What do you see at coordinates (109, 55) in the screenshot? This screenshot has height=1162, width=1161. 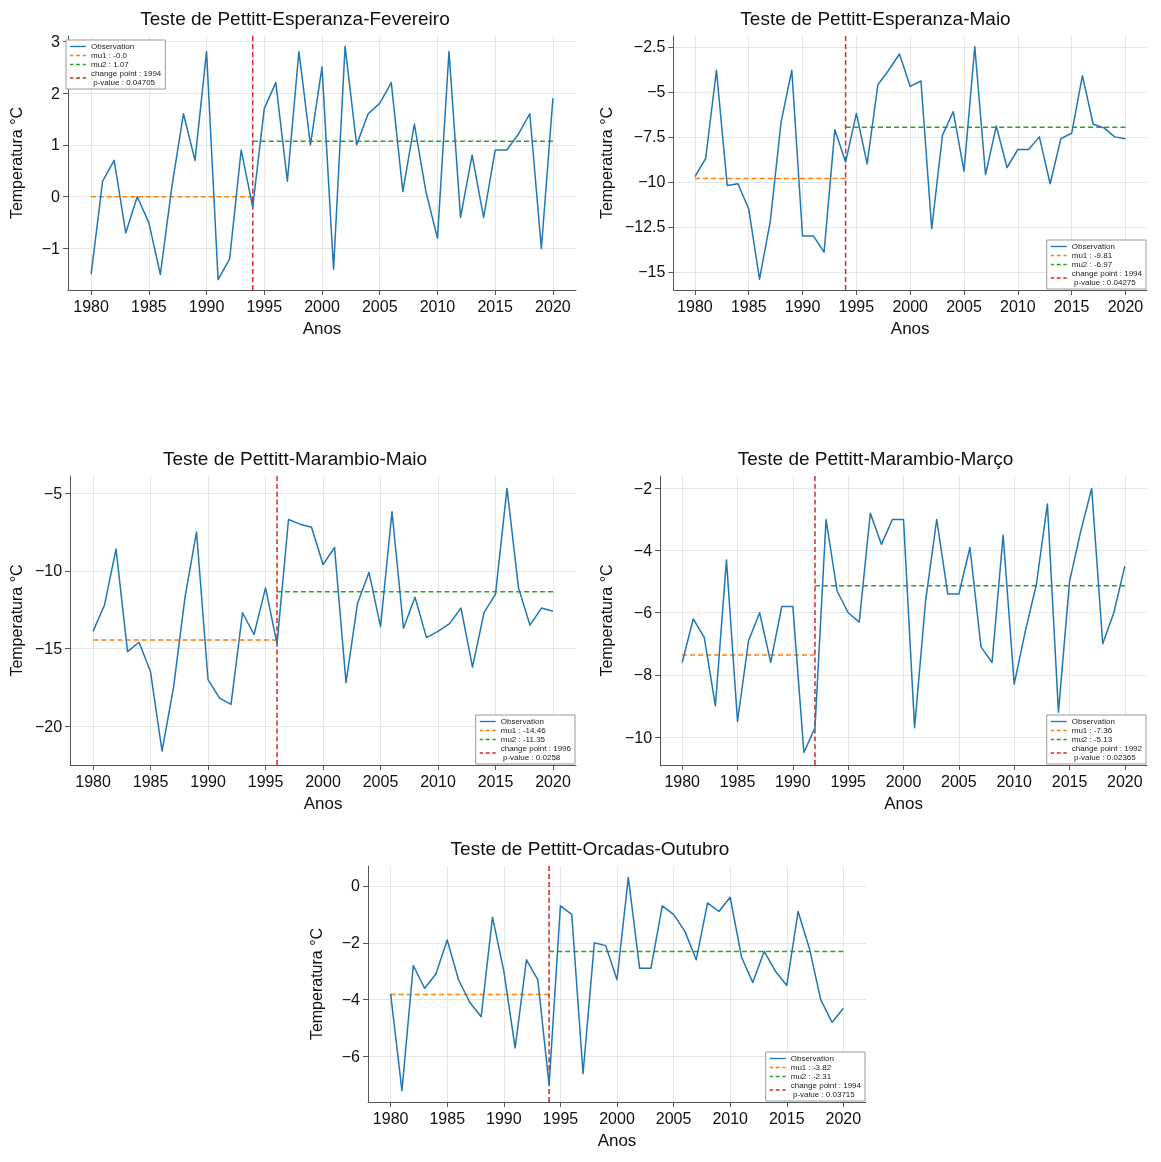 I see `legend-label: mu1 : -0.0` at bounding box center [109, 55].